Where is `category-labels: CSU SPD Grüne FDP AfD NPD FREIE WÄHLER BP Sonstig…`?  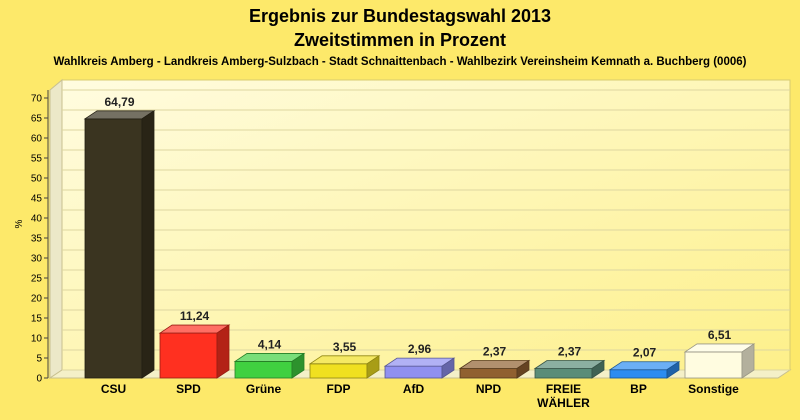
category-labels: CSU SPD Grüne FDP AfD NPD FREIE WÄHLER BP Sonstig… is located at coordinates (420, 396).